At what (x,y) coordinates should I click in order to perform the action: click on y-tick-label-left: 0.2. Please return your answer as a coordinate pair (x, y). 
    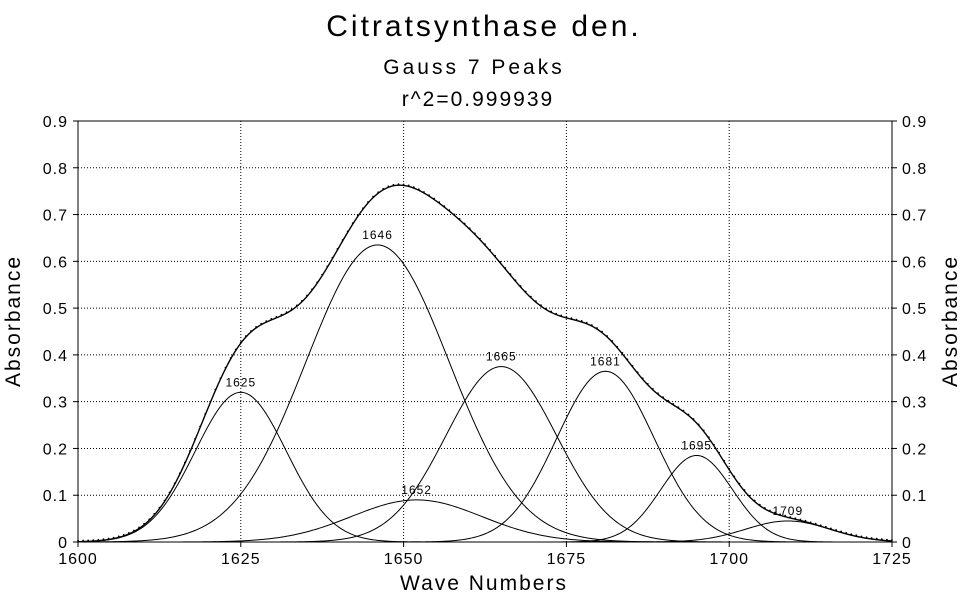
    Looking at the image, I should click on (55, 449).